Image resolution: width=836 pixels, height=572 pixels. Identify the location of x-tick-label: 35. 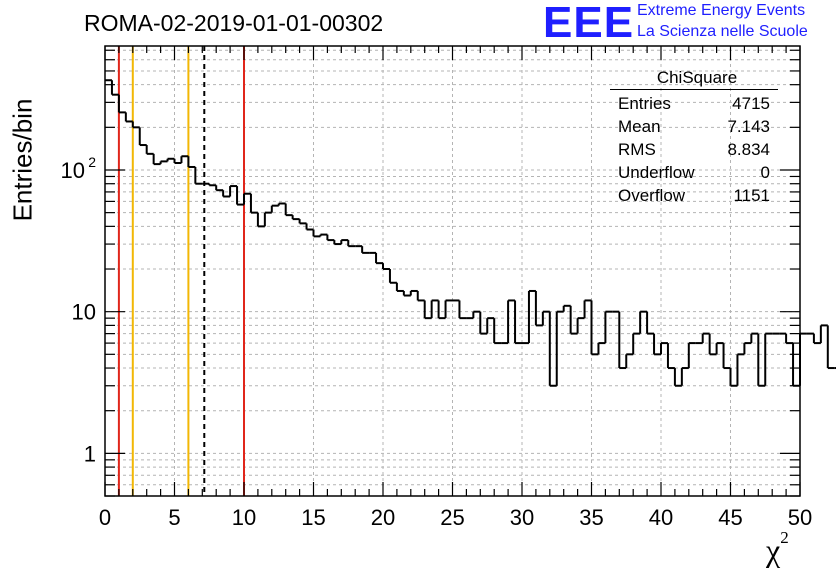
(591, 517).